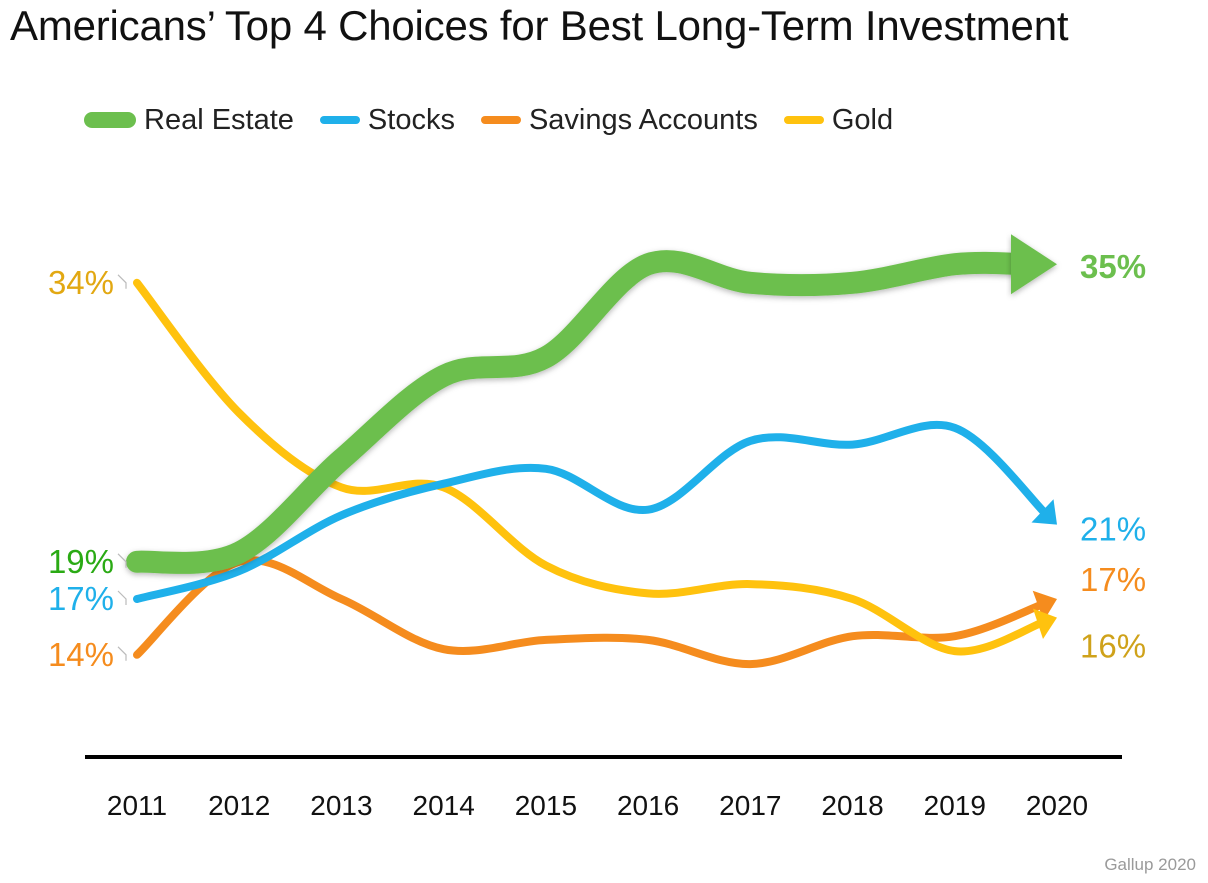 The height and width of the screenshot is (883, 1208). Describe the element at coordinates (137, 283) in the screenshot. I see `data-point-gold-2011` at that location.